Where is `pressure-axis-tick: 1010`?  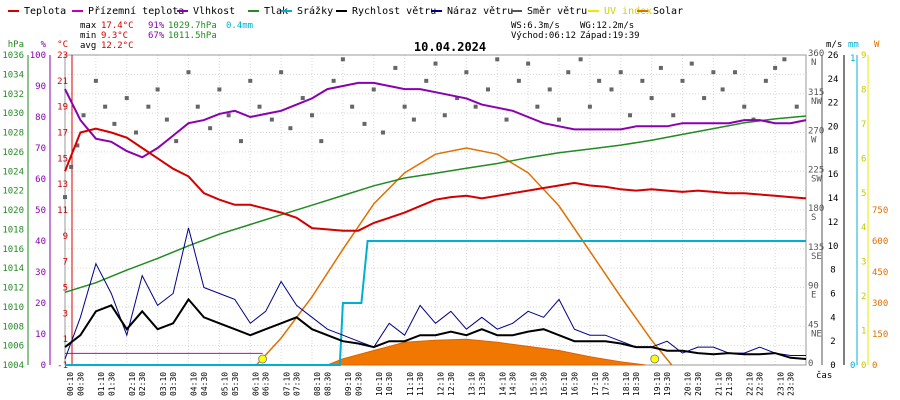
pressure-axis-tick: 1010 is located at coordinates (13, 308).